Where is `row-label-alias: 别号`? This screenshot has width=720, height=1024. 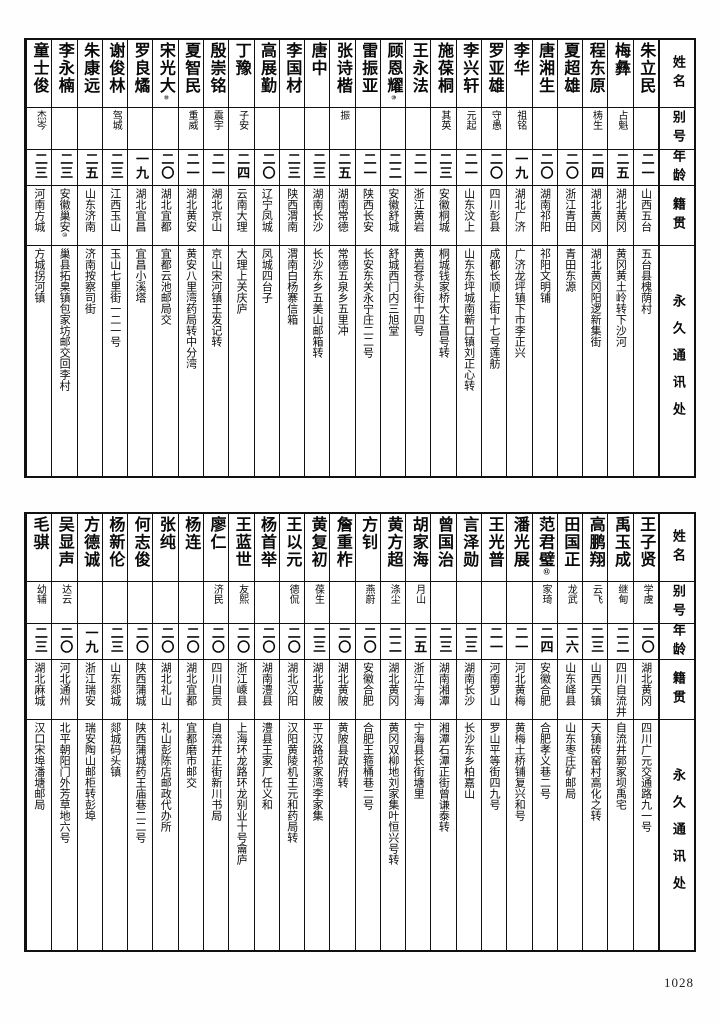 row-label-alias: 别号 is located at coordinates (677, 129).